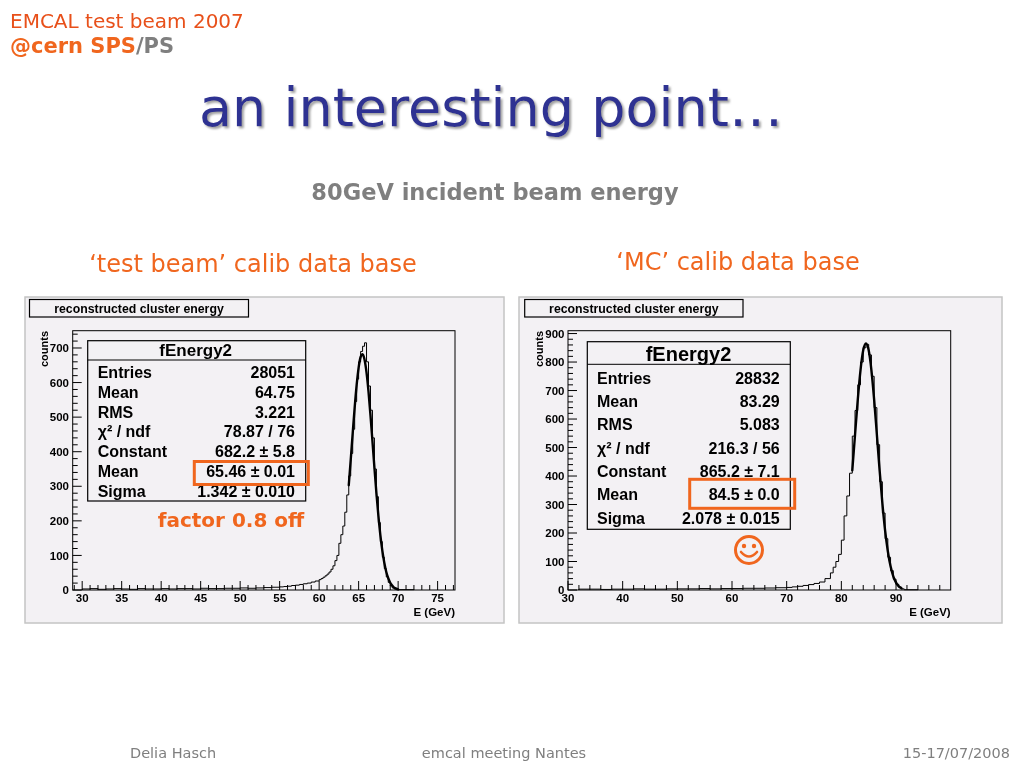  Describe the element at coordinates (744, 495) in the screenshot. I see `annotation: 84.5 ± 0.0` at that location.